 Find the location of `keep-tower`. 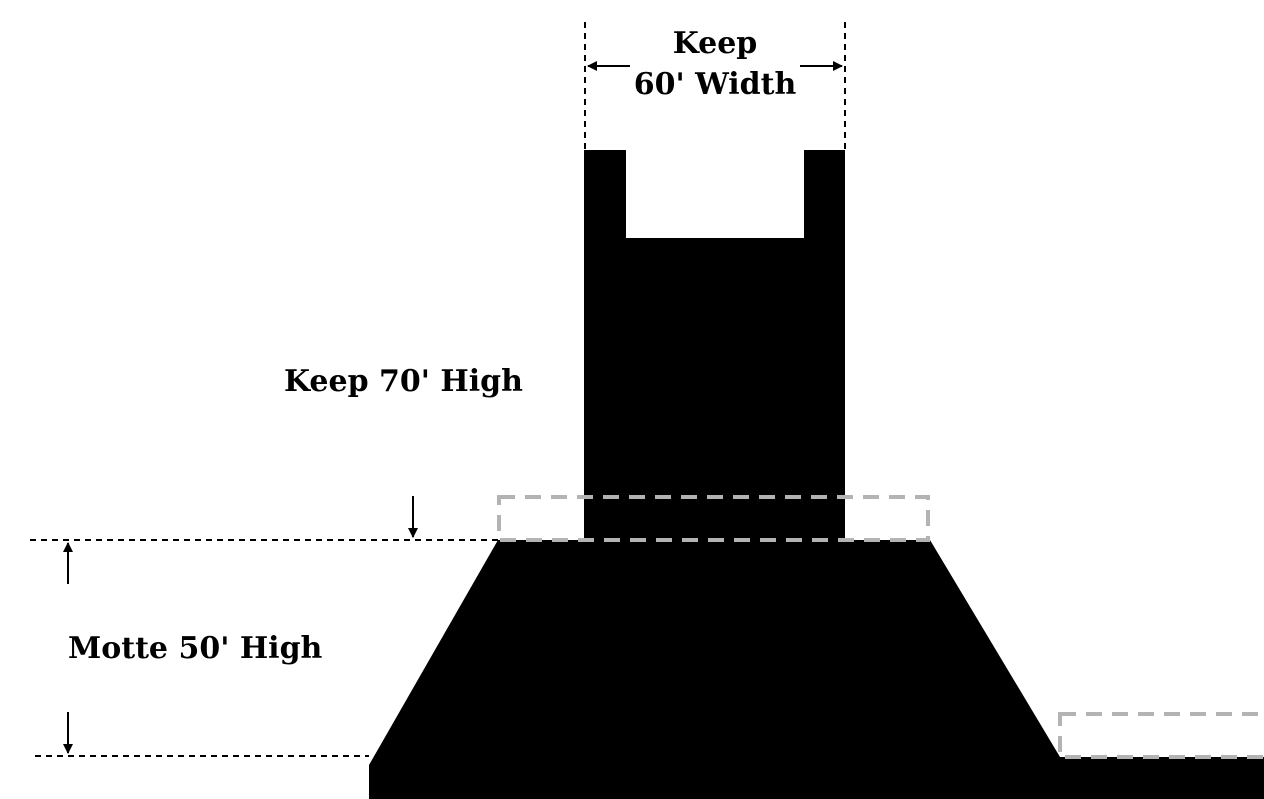

keep-tower is located at coordinates (714, 345).